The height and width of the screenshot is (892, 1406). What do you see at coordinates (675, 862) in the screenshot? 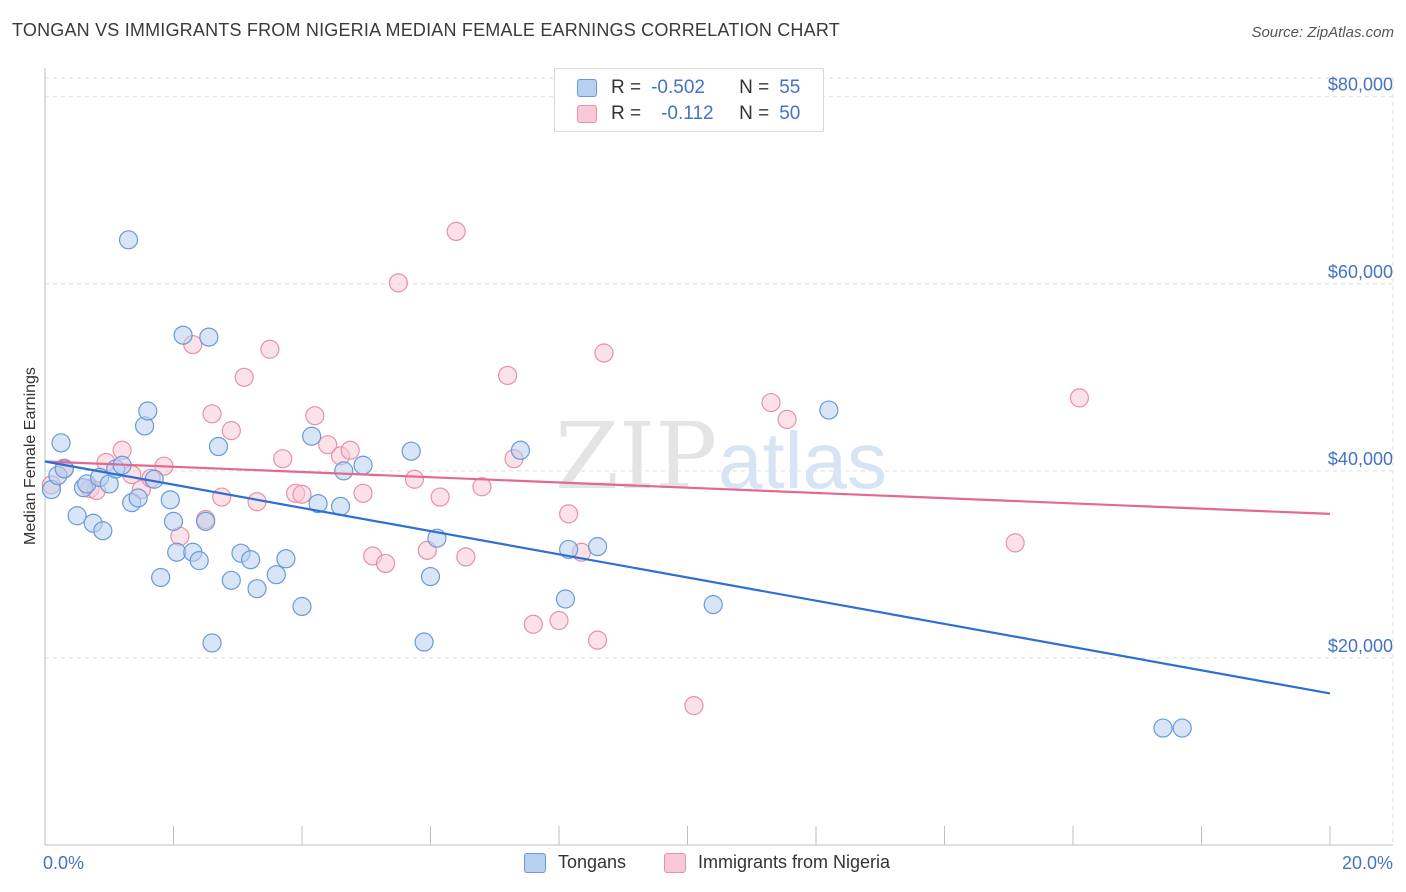
I see `legend-nigeria-swatch-icon` at bounding box center [675, 862].